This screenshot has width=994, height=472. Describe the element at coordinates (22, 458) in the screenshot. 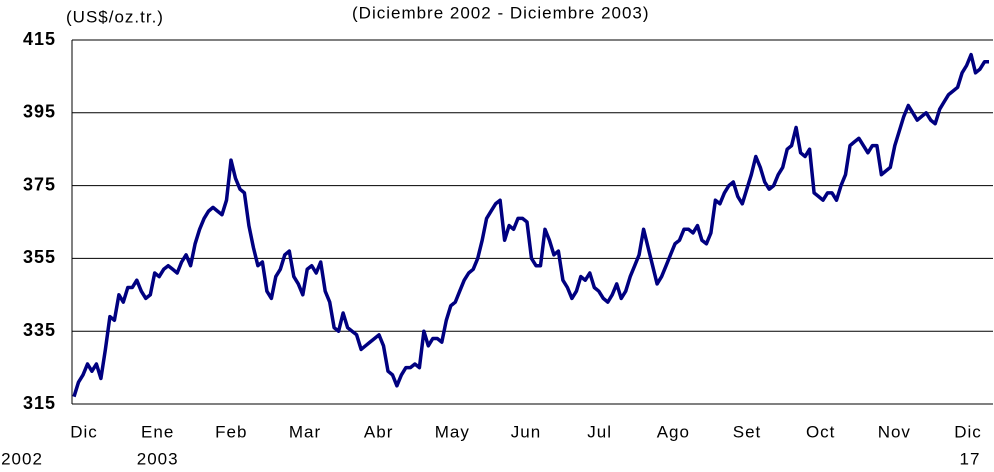

I see `x-tick-label-year: 2002` at that location.